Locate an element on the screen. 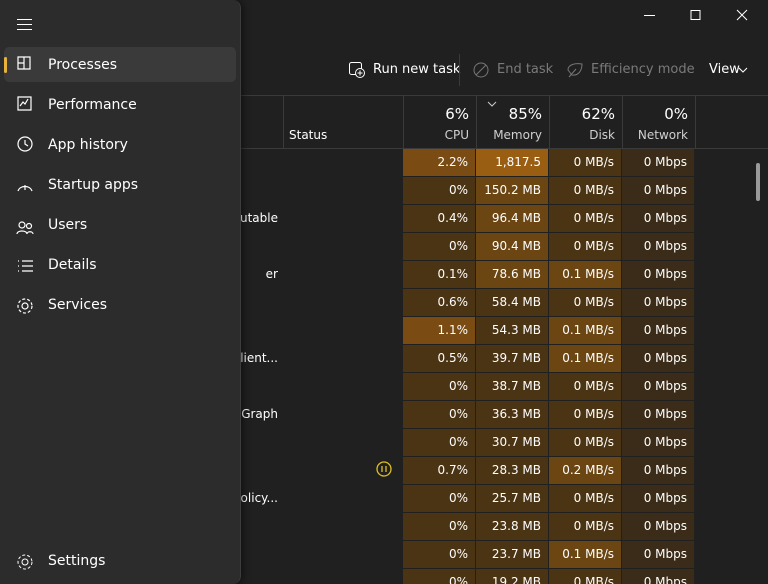  cpu-cell: 0.6% is located at coordinates (439, 302).